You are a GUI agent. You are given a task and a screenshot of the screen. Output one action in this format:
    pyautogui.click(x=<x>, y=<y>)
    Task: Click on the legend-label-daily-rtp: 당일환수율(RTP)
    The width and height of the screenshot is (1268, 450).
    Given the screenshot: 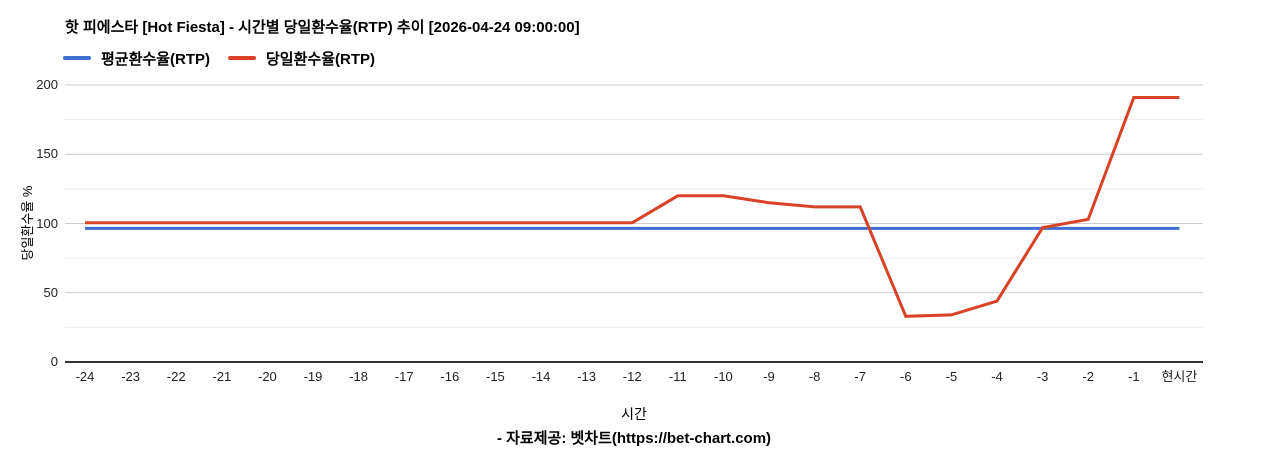 What is the action you would take?
    pyautogui.click(x=320, y=59)
    